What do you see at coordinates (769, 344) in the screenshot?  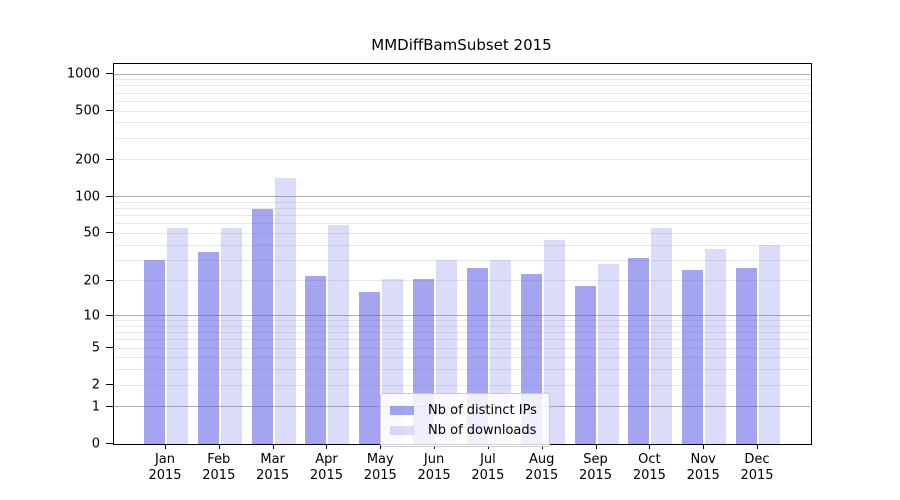 I see `bar-downloads-dec-2015` at bounding box center [769, 344].